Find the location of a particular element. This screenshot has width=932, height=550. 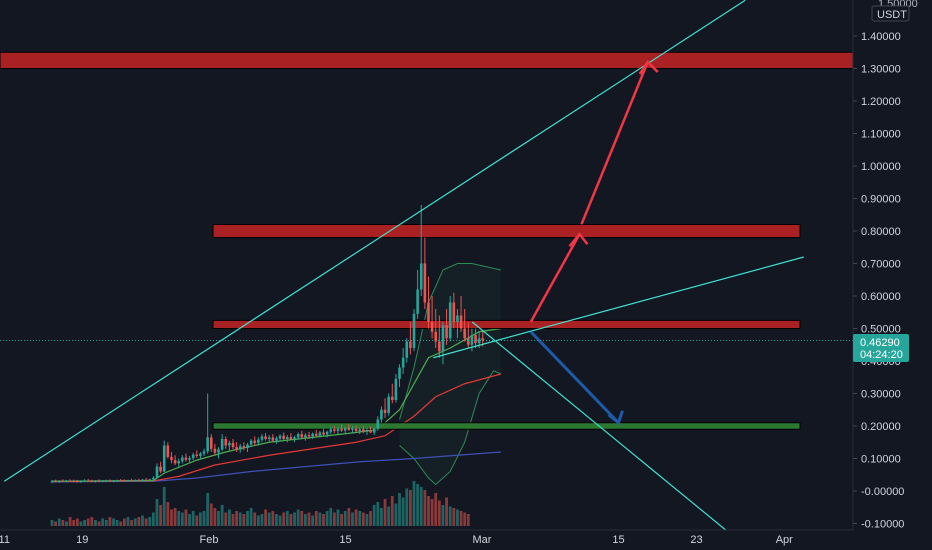

price-tick-label: 1.40000 is located at coordinates (881, 37).